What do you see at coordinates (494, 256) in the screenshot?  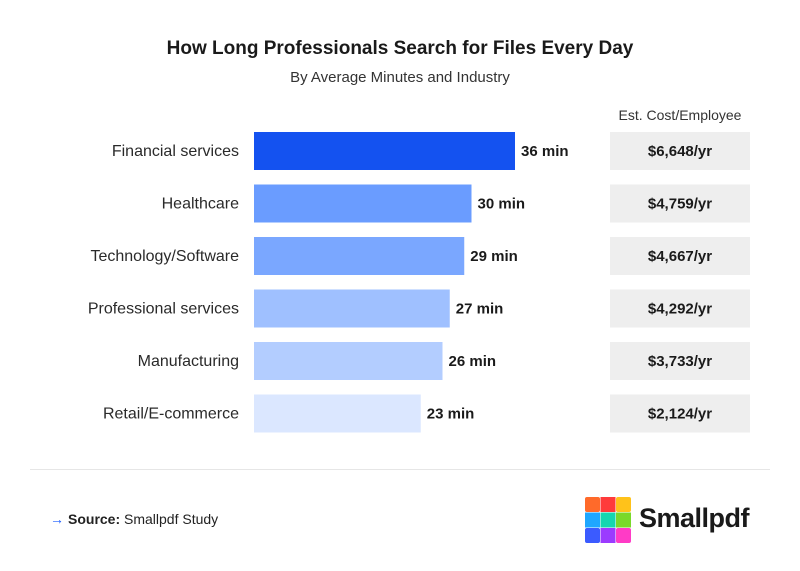 I see `bar-value-label: 29 min` at bounding box center [494, 256].